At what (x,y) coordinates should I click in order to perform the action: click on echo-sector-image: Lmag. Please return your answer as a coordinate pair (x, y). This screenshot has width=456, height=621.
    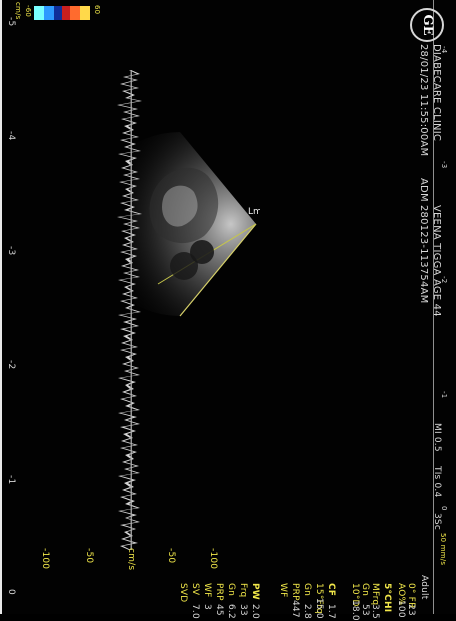
    Looking at the image, I should click on (195, 224).